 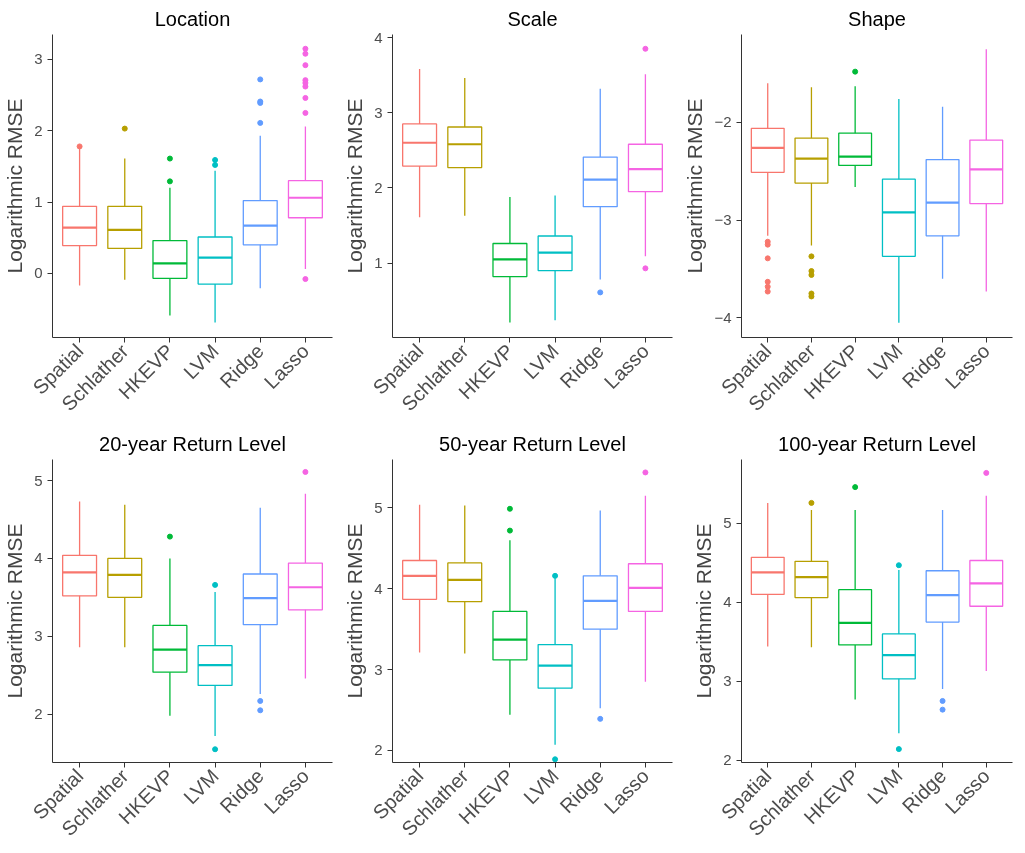 What do you see at coordinates (192, 18) in the screenshot?
I see `chart-title: Location` at bounding box center [192, 18].